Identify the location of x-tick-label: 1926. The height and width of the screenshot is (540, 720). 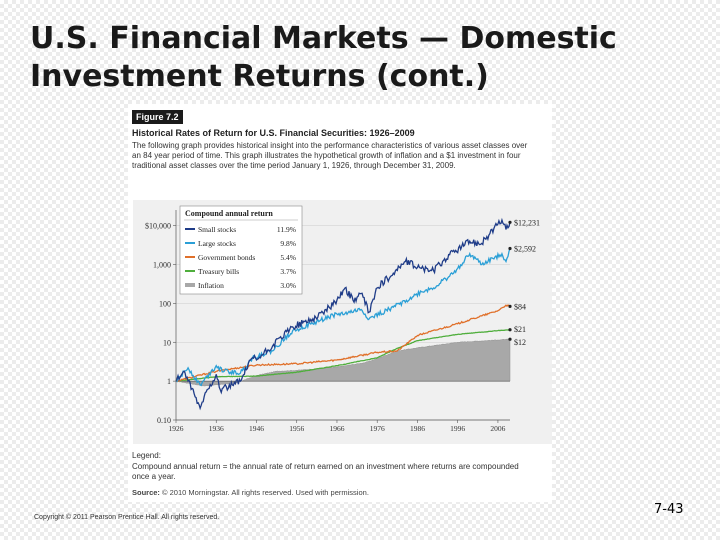
(176, 428).